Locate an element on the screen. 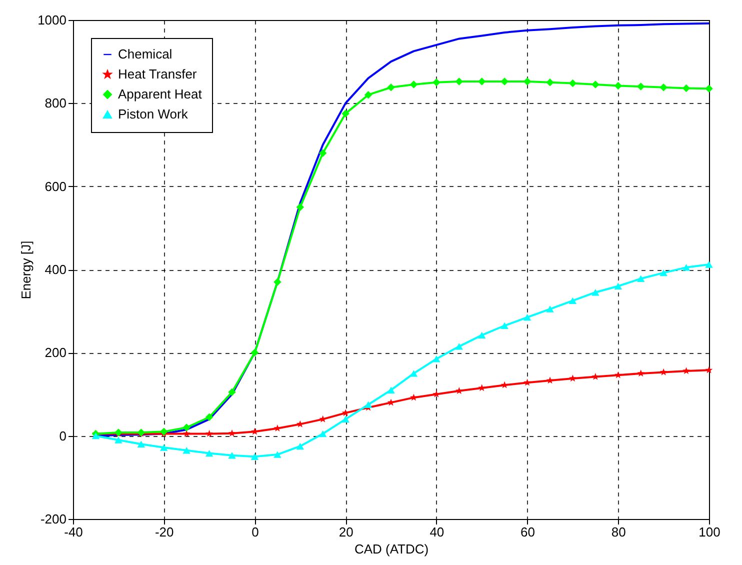 This screenshot has width=742, height=565. x-tick-label: 40 is located at coordinates (437, 532).